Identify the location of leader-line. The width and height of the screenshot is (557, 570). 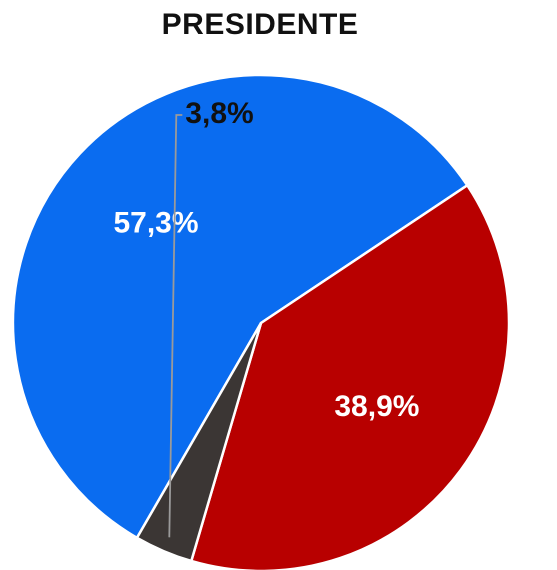
(175, 326).